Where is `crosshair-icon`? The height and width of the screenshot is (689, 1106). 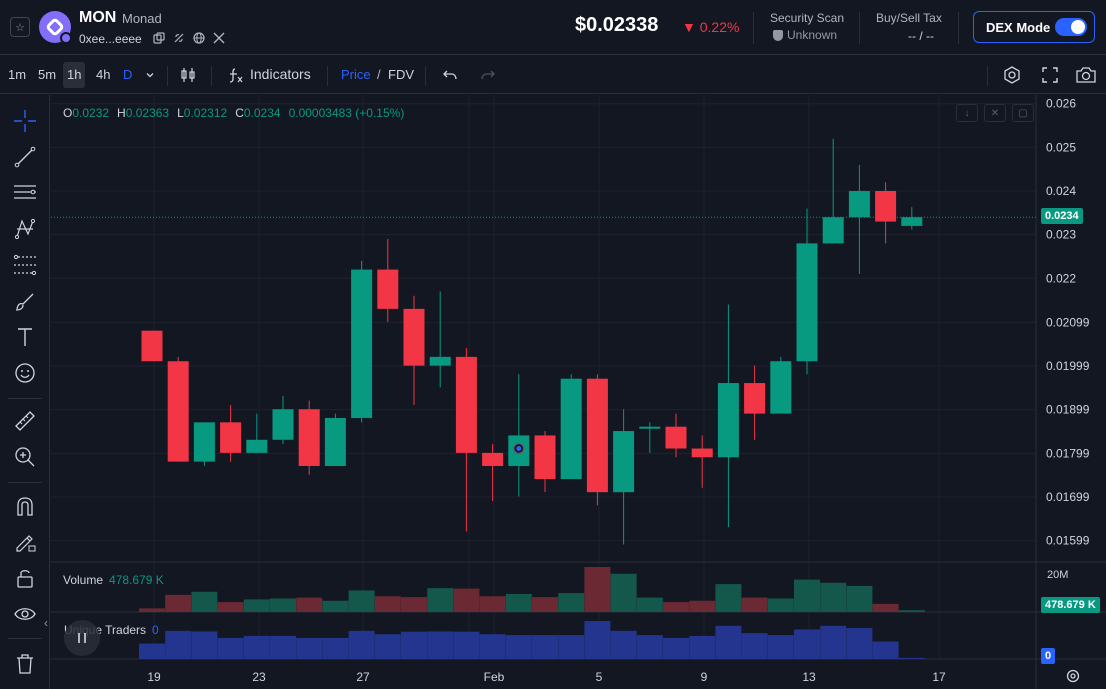 crosshair-icon is located at coordinates (25, 121).